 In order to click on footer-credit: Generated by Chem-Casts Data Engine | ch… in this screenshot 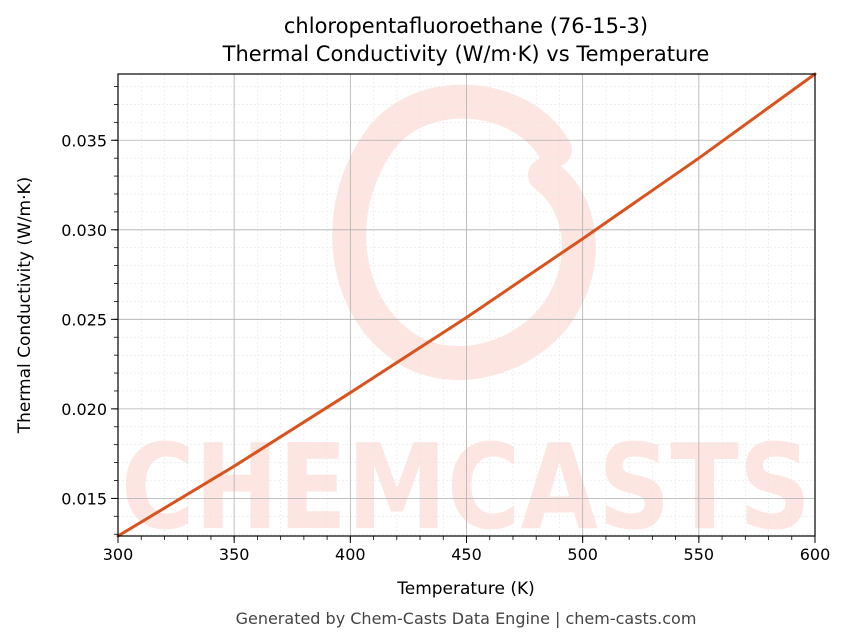, I will do `click(466, 618)`.